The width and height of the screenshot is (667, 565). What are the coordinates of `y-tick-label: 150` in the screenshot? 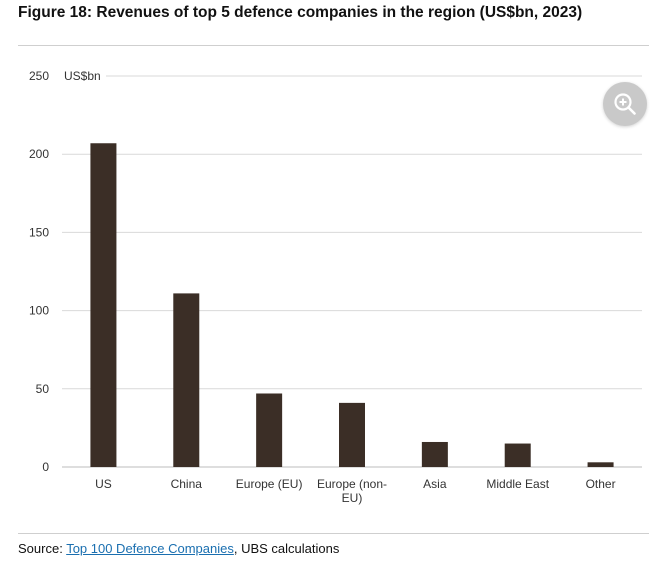 It's located at (39, 232).